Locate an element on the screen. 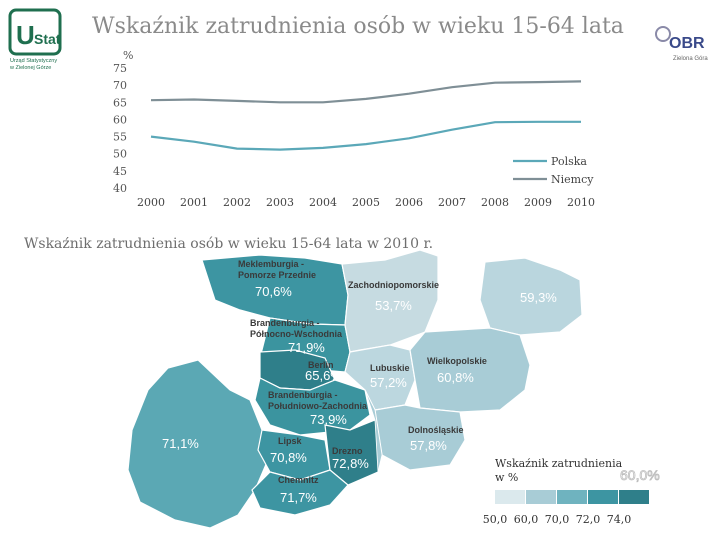  map-legend-swatches is located at coordinates (572, 497).